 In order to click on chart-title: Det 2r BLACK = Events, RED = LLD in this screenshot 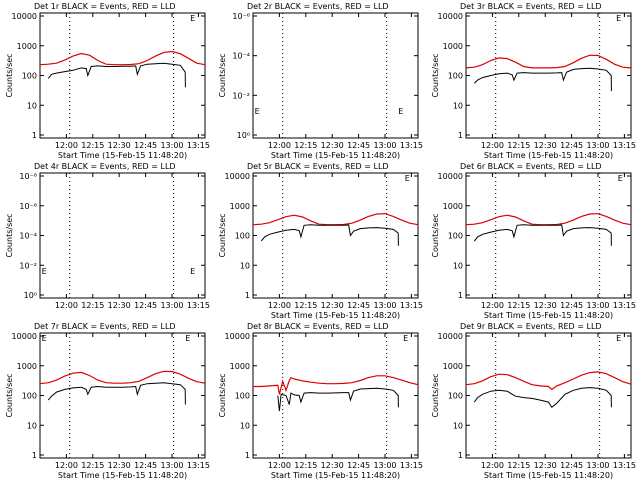, I will do `click(318, 6)`.